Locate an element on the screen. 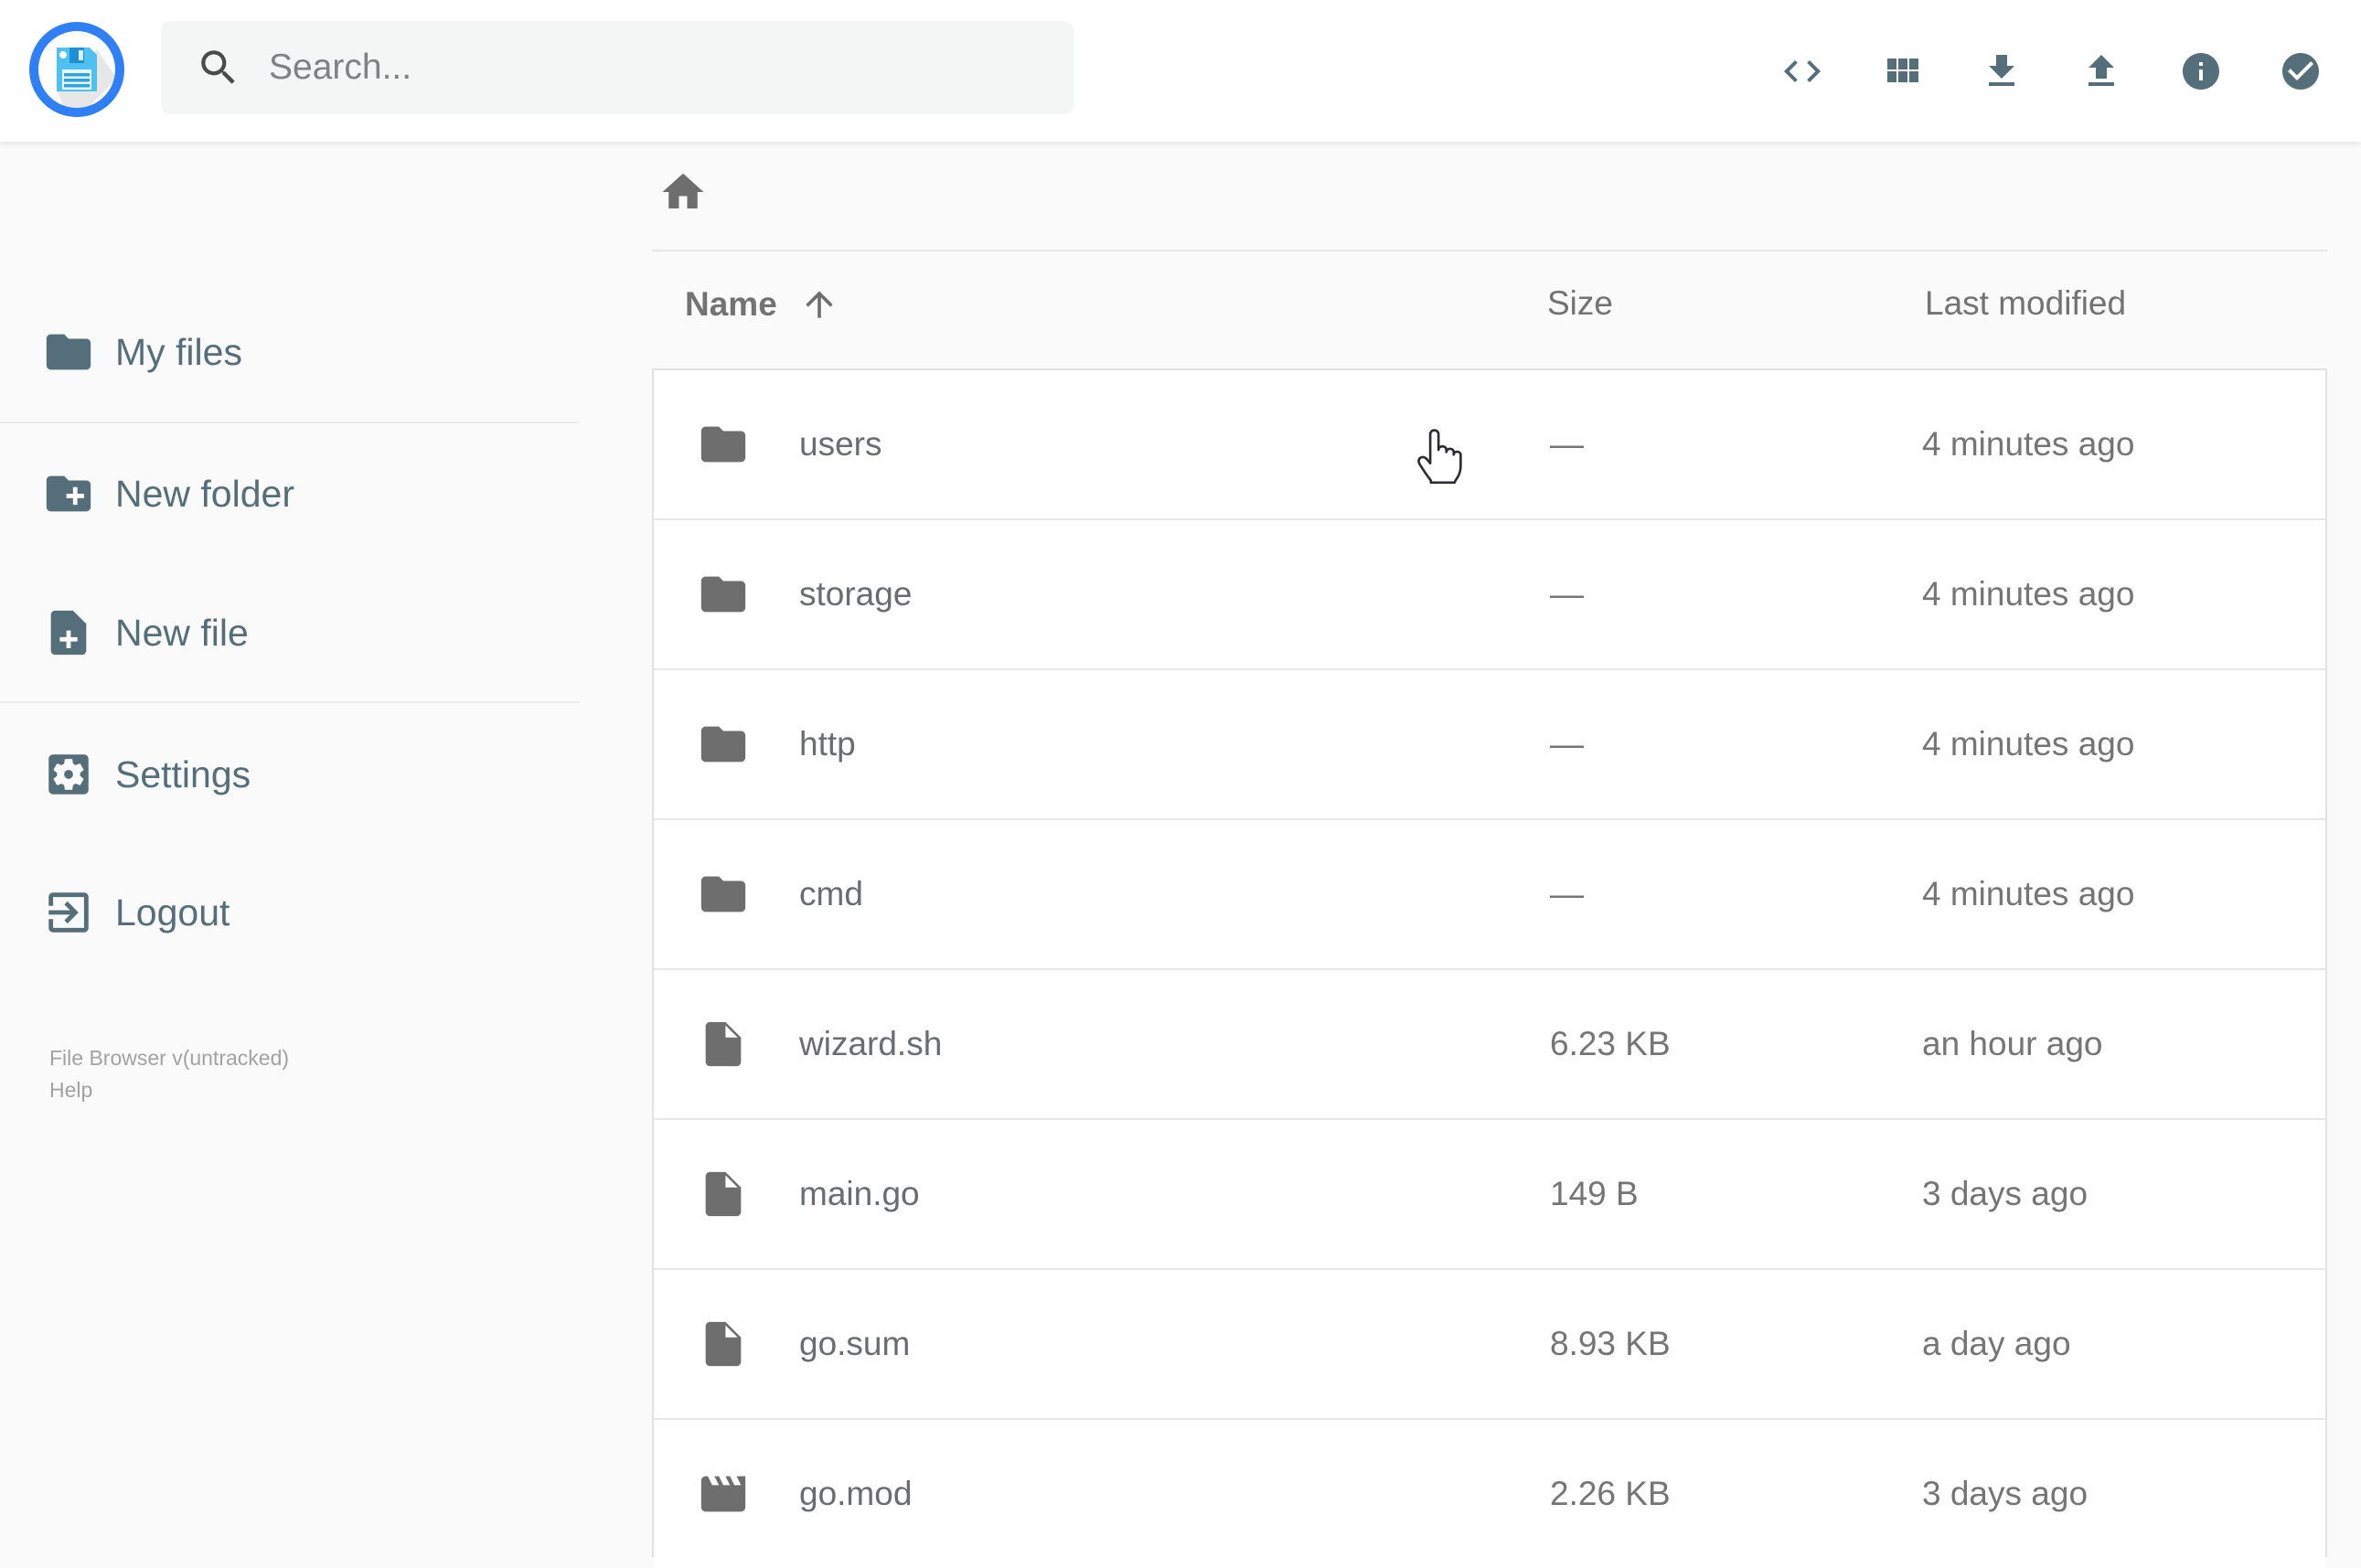  filebrowser-logo-icon is located at coordinates (76, 69).